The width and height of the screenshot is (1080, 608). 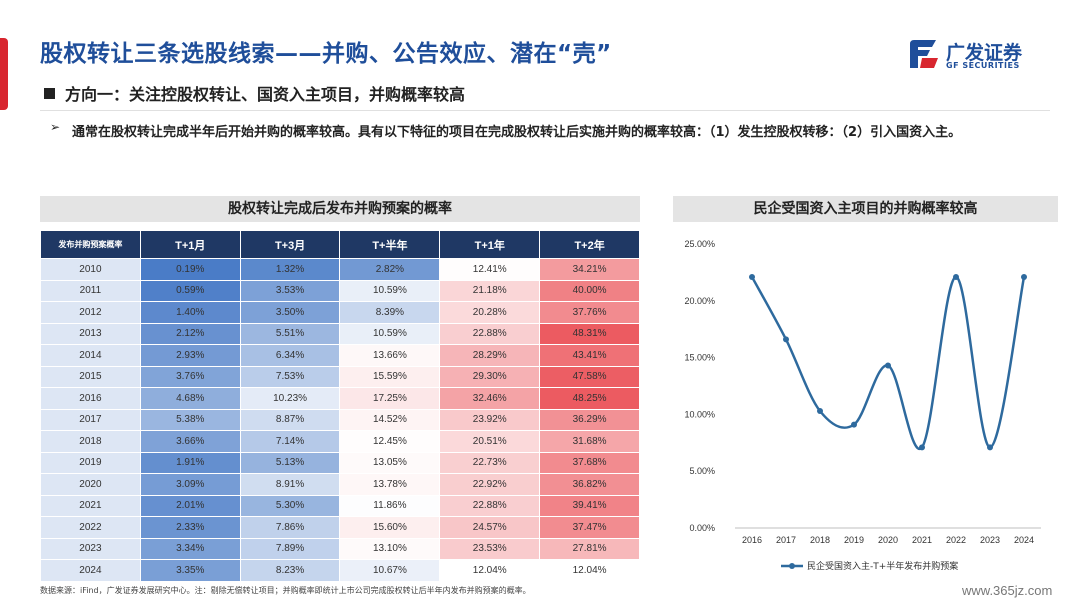 I want to click on legend-label: 民企受国资入主-T+半年发布并购预案, so click(x=882, y=566).